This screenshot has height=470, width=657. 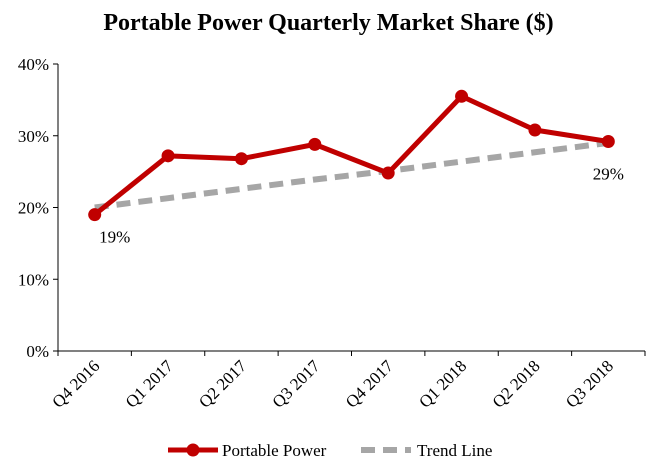 I want to click on x-tick-label: Q3 2018, so click(x=589, y=383).